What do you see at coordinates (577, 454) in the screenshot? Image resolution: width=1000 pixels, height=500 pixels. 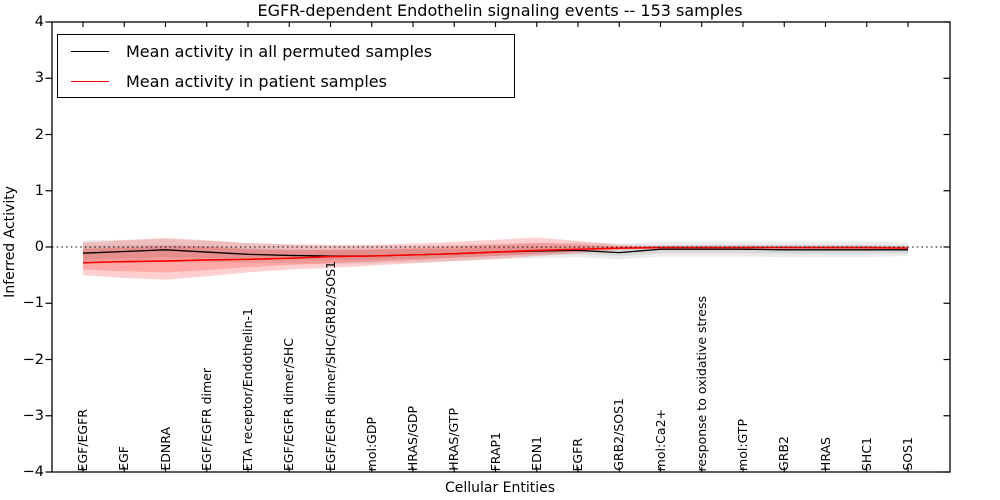 I see `x-tick-label: EGFR` at bounding box center [577, 454].